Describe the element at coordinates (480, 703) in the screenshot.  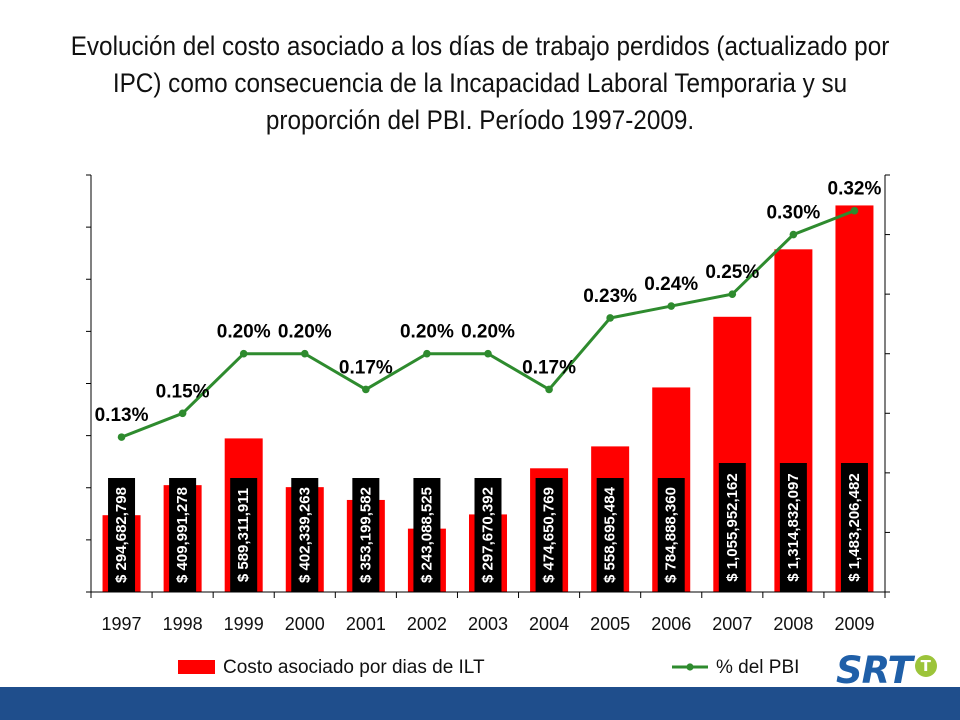
I see `footer-band` at that location.